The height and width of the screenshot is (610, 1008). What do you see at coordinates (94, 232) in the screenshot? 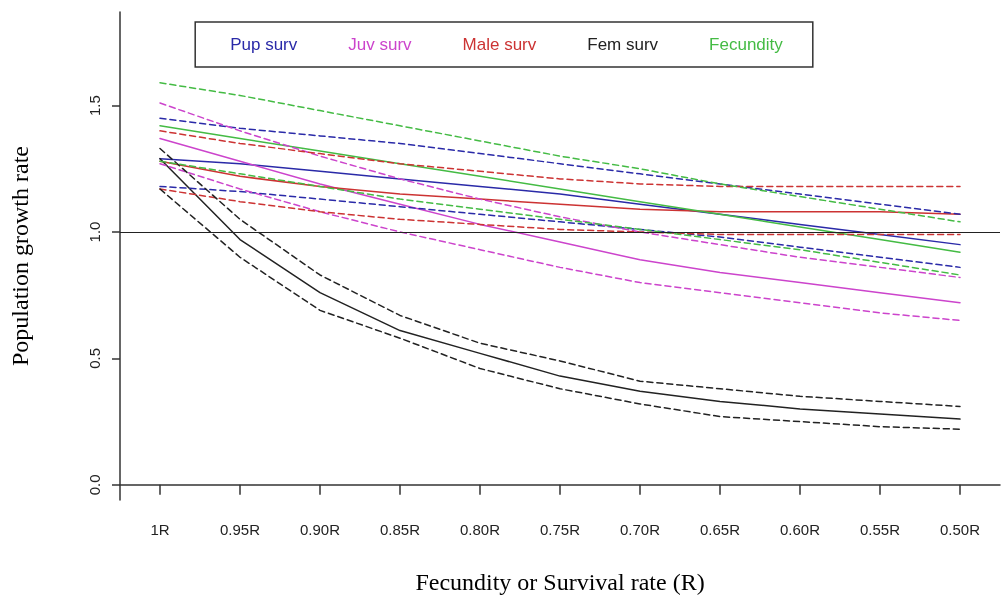
I see `y-tick-label: 1.0` at bounding box center [94, 232].